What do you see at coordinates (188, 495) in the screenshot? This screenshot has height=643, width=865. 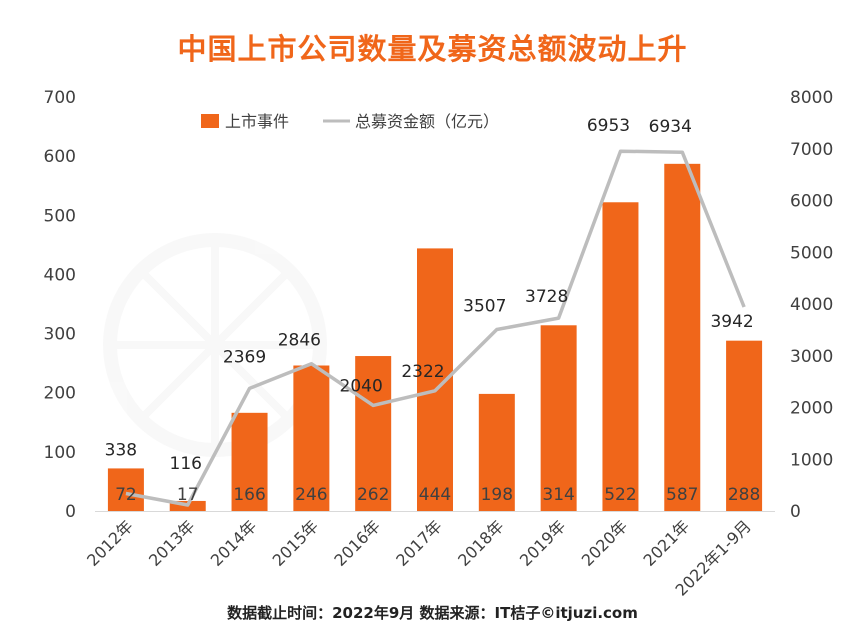 I see `bar-value-label-1: 17` at bounding box center [188, 495].